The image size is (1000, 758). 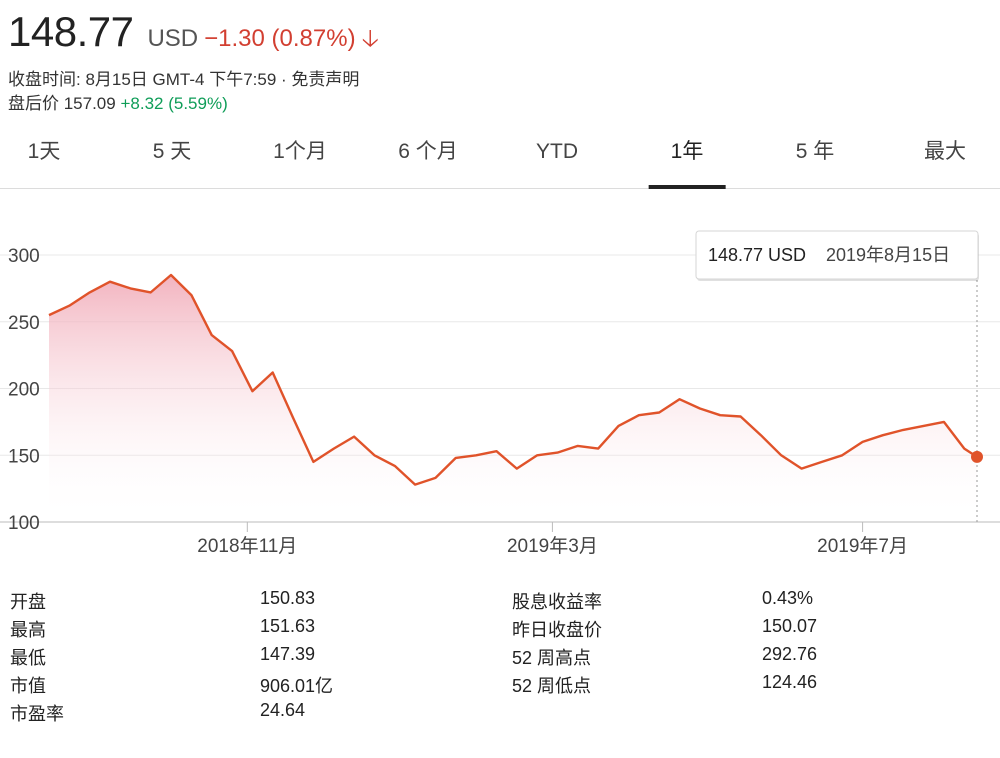 I want to click on stat-label-market-cap: 市值, so click(x=28, y=686).